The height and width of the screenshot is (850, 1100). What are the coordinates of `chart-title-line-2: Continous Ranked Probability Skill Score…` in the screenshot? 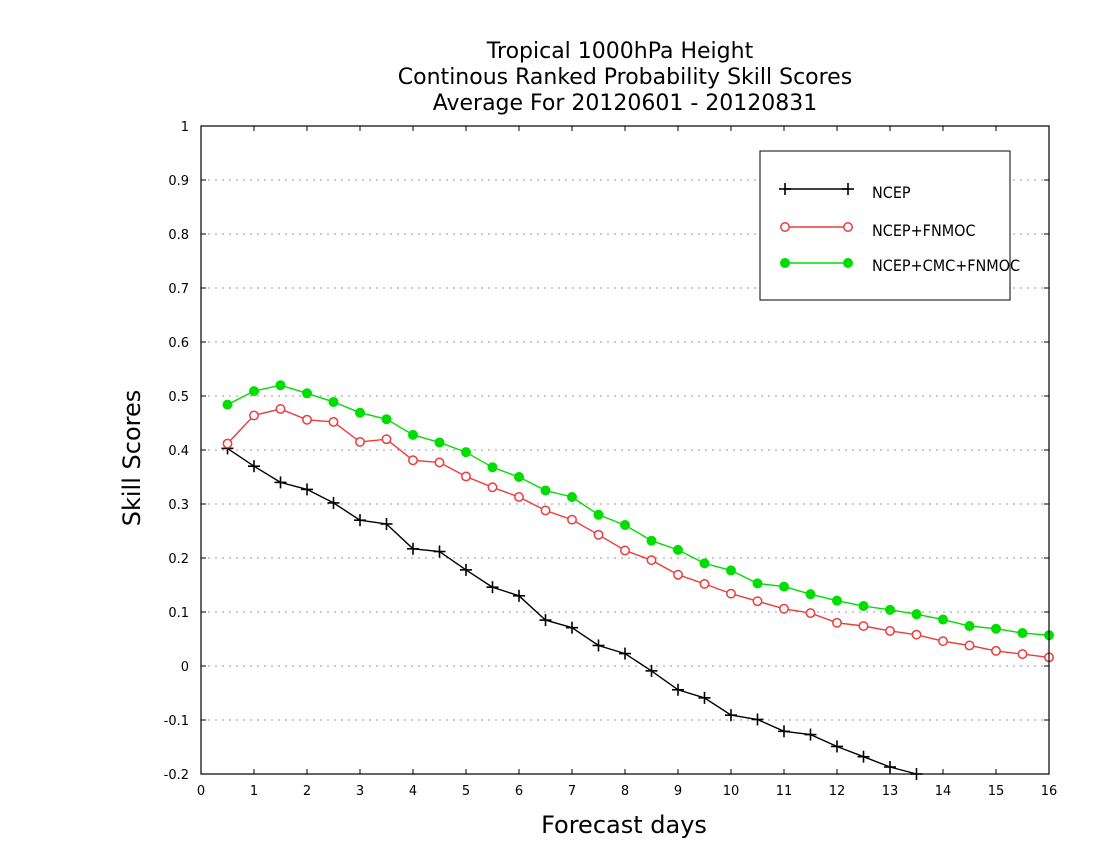 It's located at (625, 77).